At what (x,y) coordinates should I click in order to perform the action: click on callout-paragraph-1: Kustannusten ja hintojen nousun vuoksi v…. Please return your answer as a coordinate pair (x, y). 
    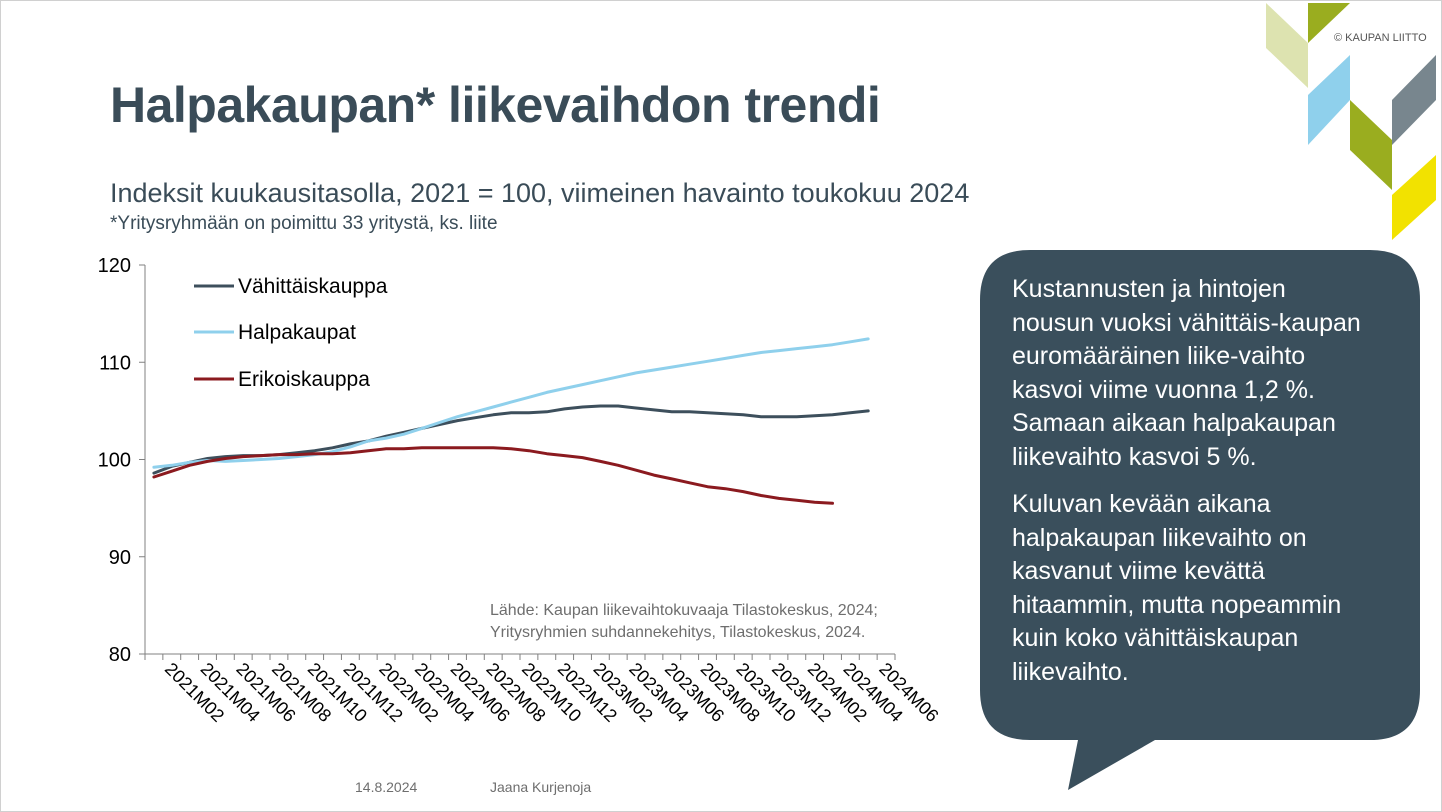
    Looking at the image, I should click on (1186, 373).